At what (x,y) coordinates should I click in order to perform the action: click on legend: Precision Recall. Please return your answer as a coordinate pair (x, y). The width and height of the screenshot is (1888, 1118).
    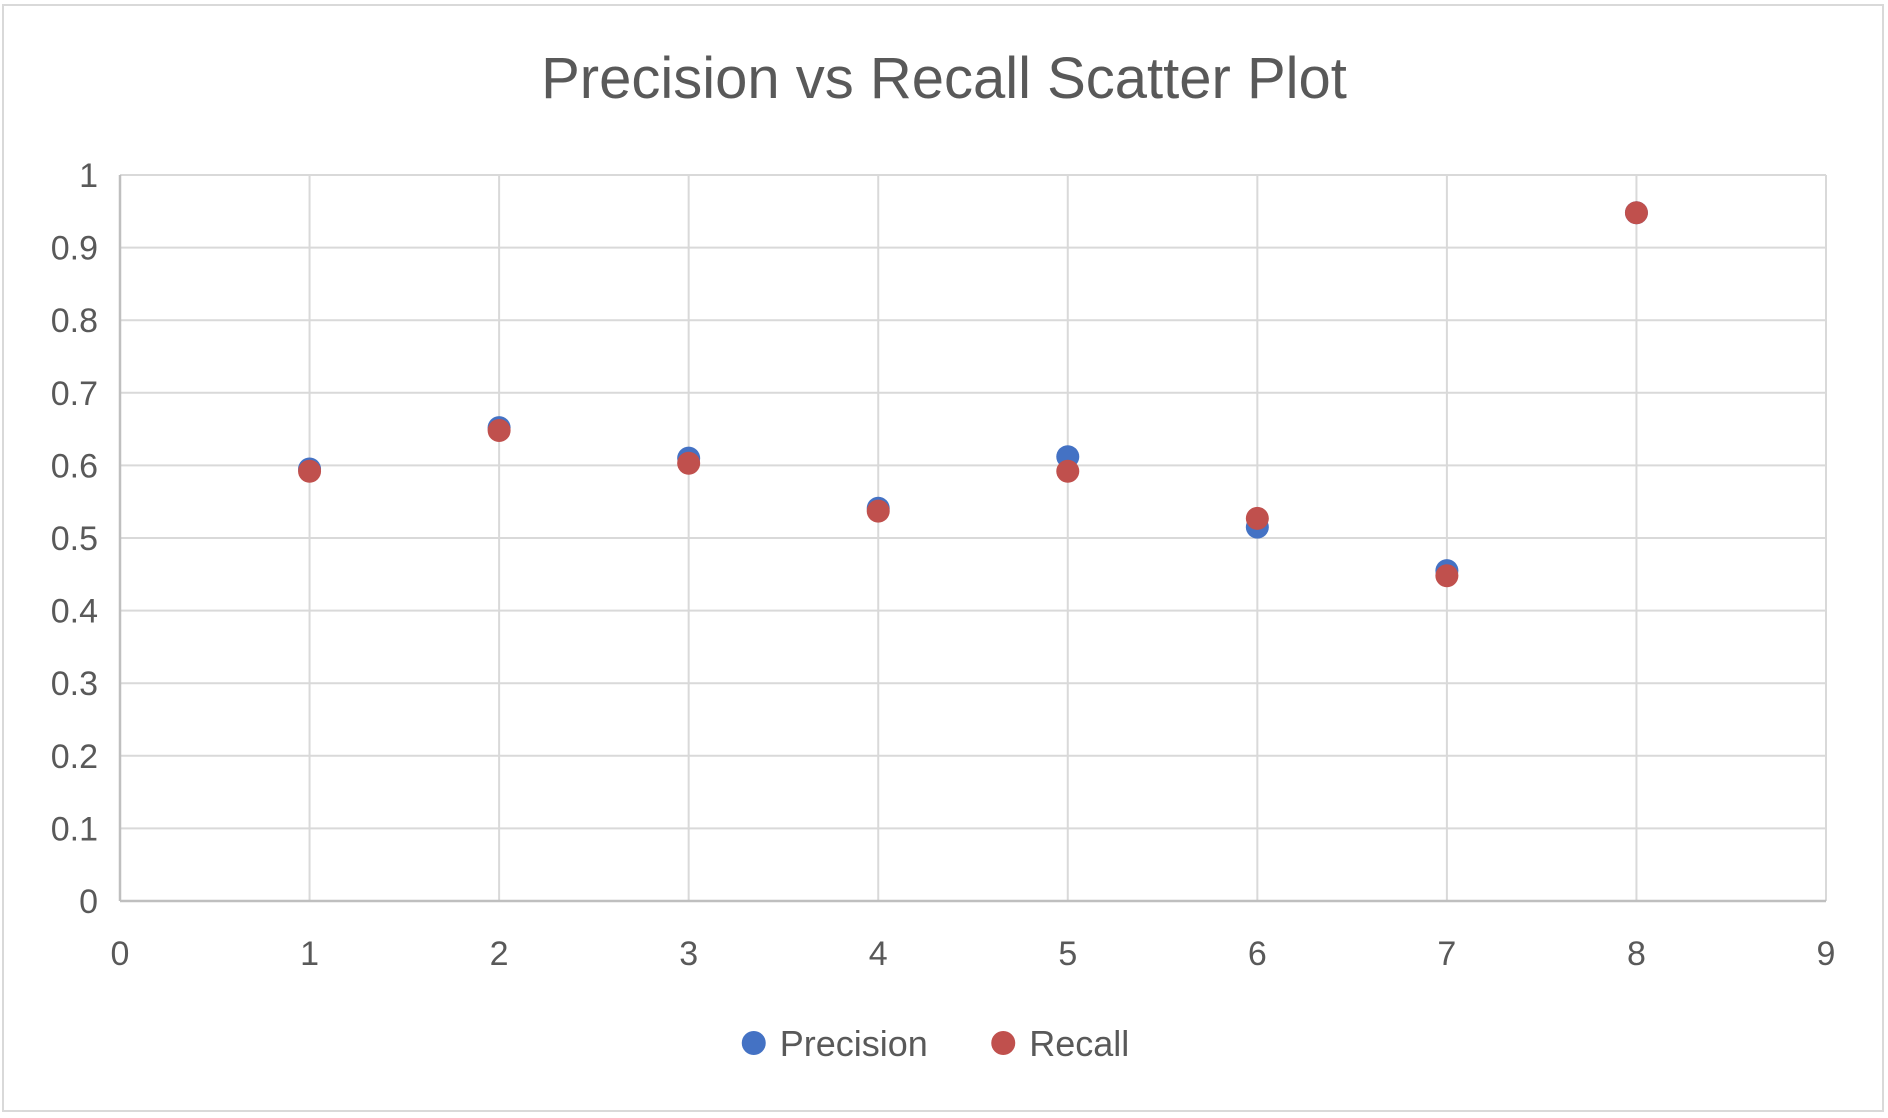
    Looking at the image, I should click on (935, 1043).